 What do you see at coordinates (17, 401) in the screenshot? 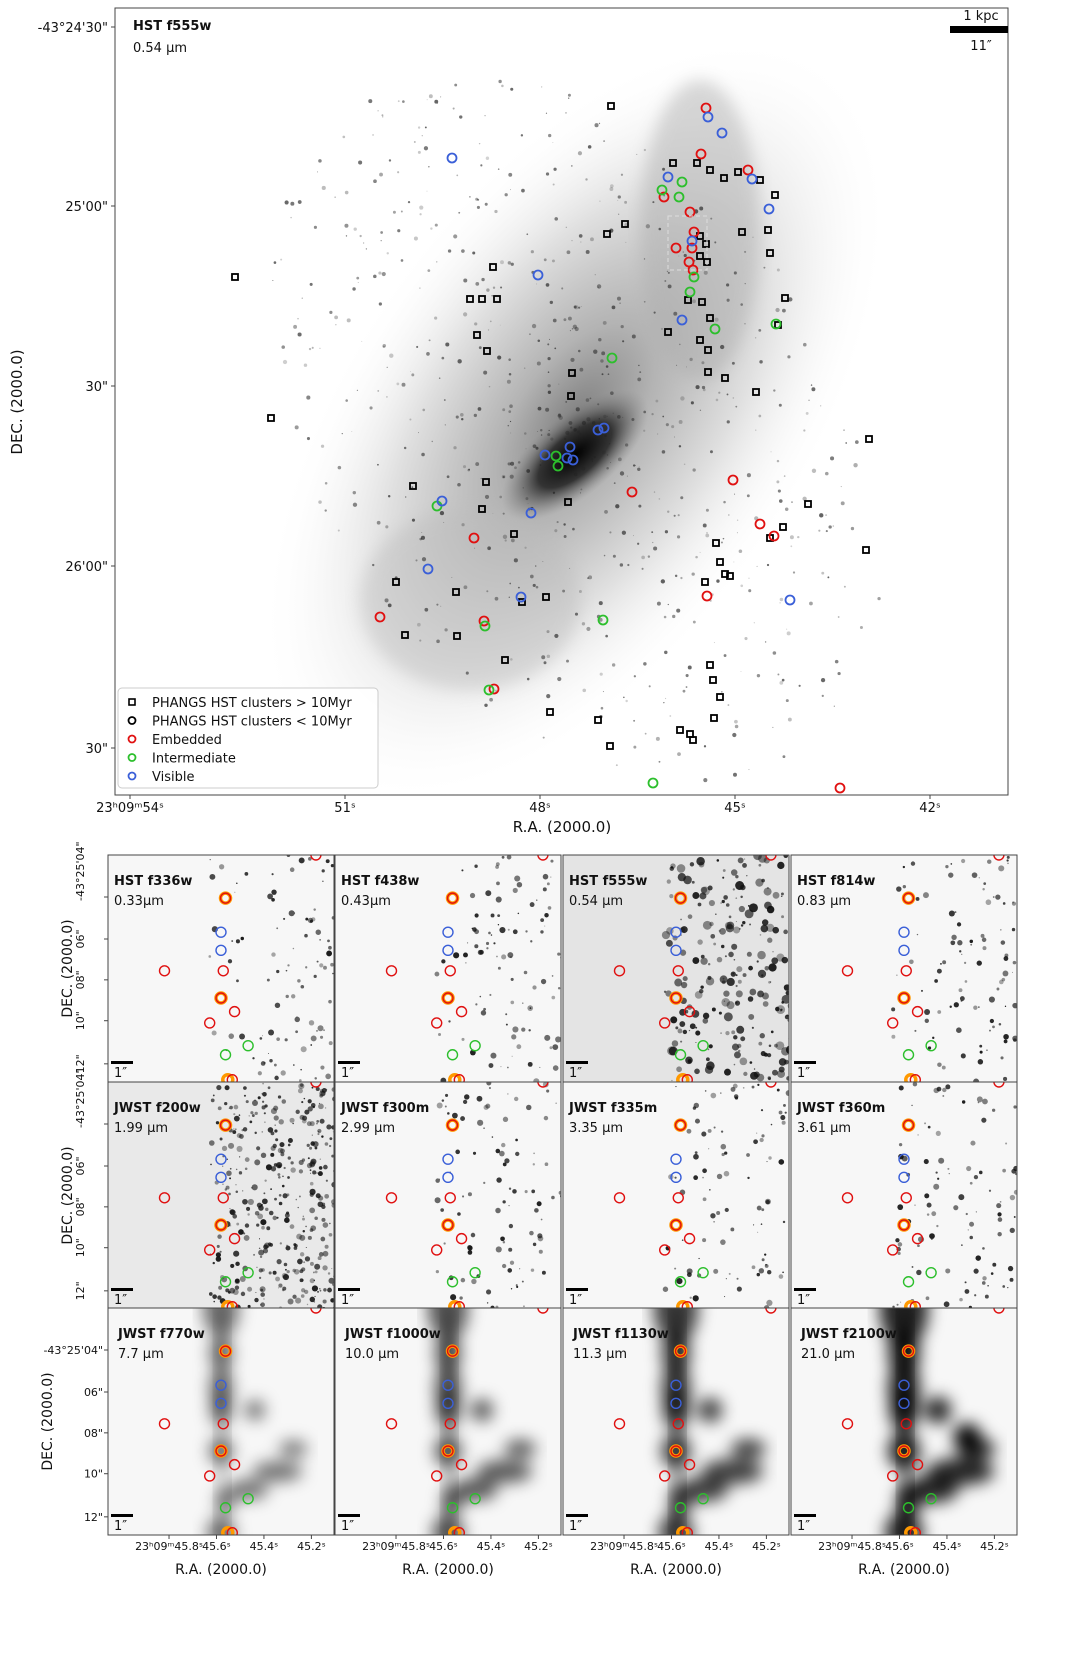
I see `y-axis-label: DEC. (2000.0)` at bounding box center [17, 401].